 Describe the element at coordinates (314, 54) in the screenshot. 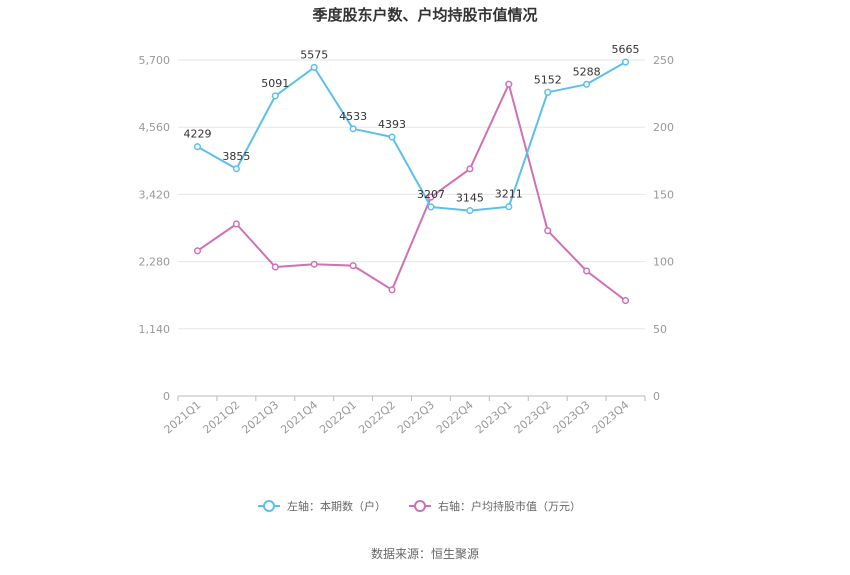

I see `data-label: 5575` at that location.